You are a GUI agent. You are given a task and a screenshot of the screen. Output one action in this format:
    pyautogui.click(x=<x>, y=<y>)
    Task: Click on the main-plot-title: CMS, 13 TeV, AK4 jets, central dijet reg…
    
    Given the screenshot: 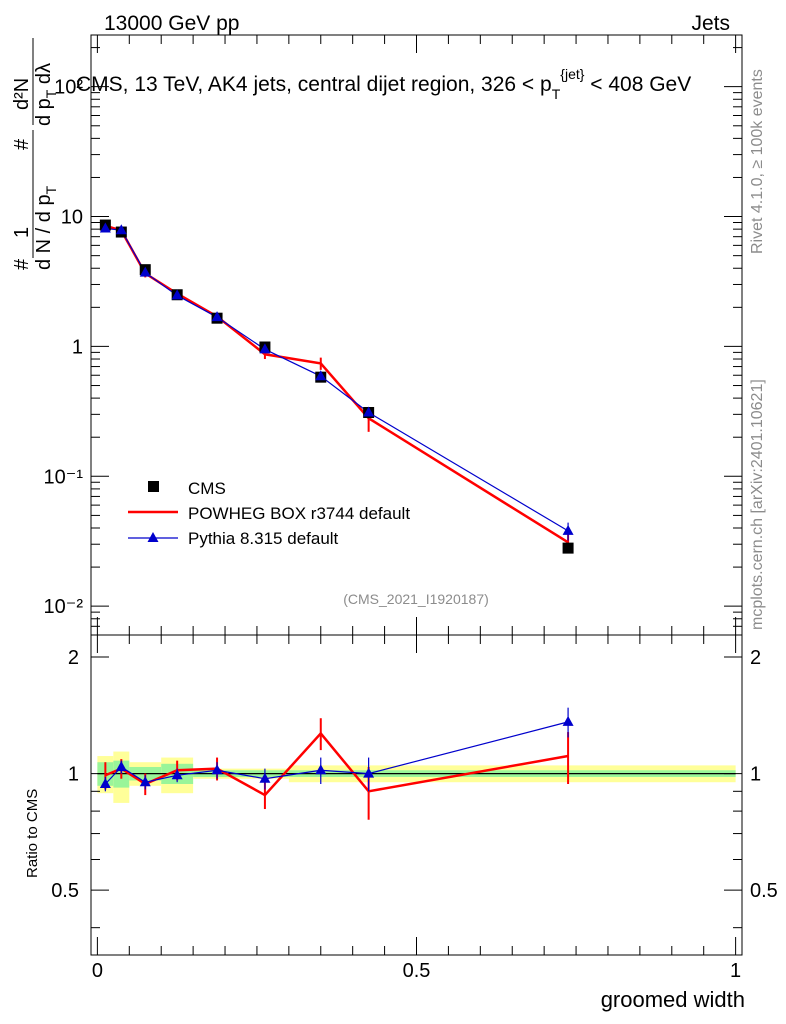 What is the action you would take?
    pyautogui.click(x=383, y=84)
    